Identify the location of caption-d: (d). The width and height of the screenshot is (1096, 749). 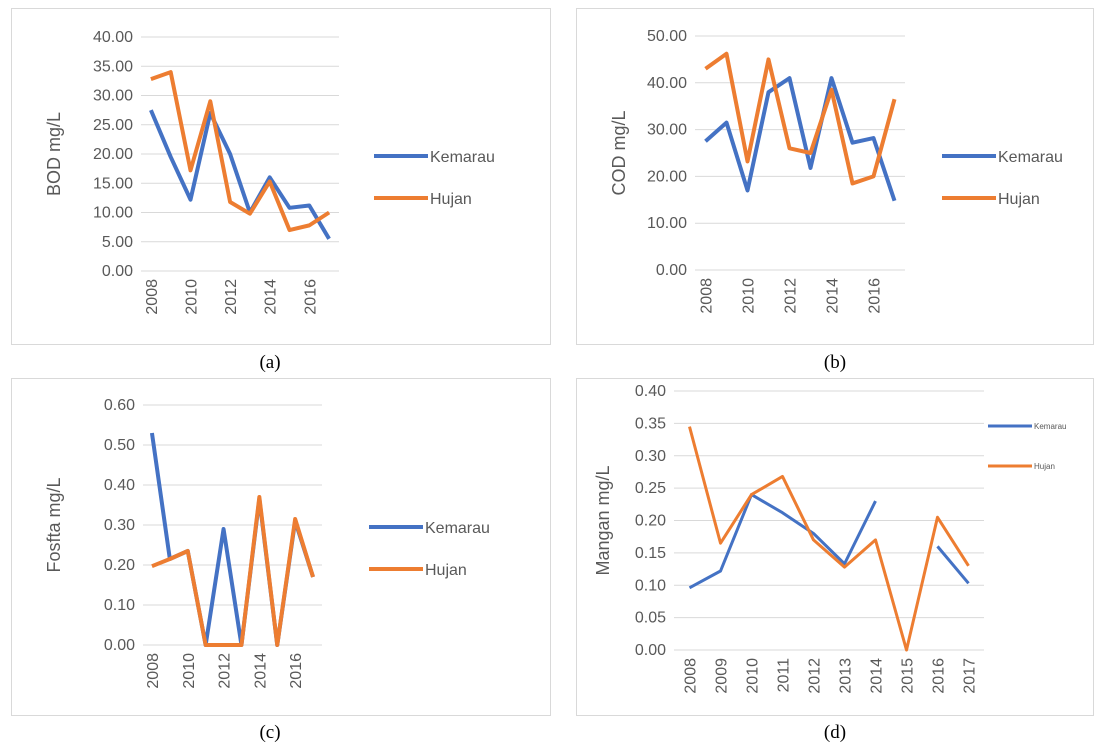
(835, 732).